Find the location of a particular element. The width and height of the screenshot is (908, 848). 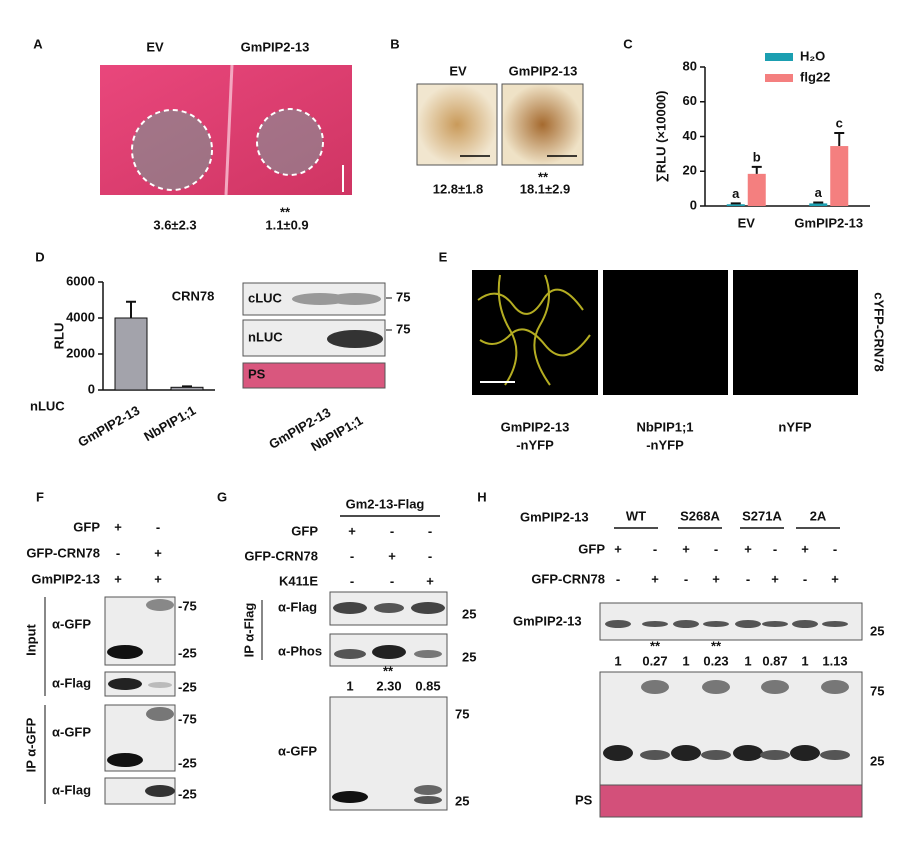

construct-label: GmPIP2-13 is located at coordinates (554, 516).